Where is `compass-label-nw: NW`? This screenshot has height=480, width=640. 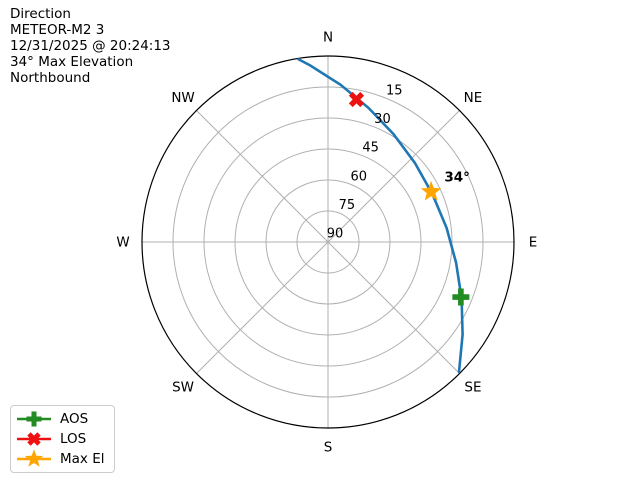
compass-label-nw: NW is located at coordinates (182, 98).